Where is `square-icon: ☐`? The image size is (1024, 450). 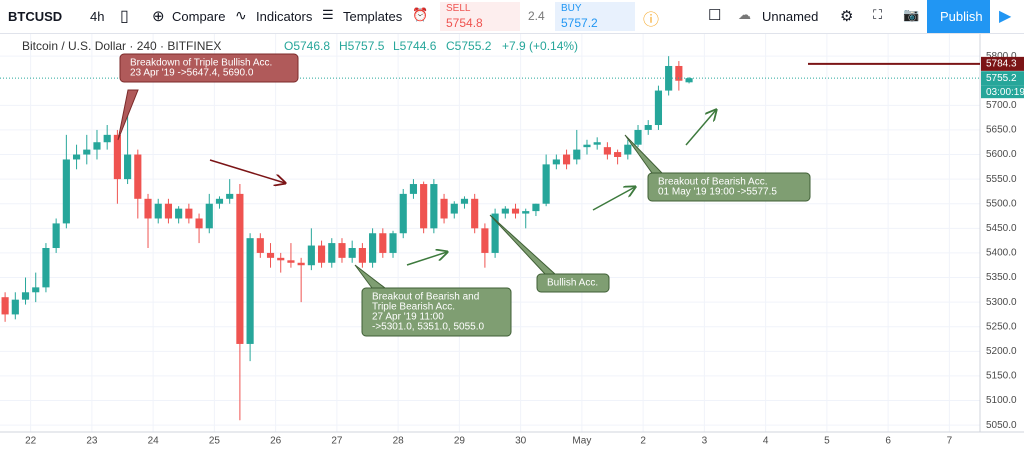
square-icon: ☐ is located at coordinates (715, 15).